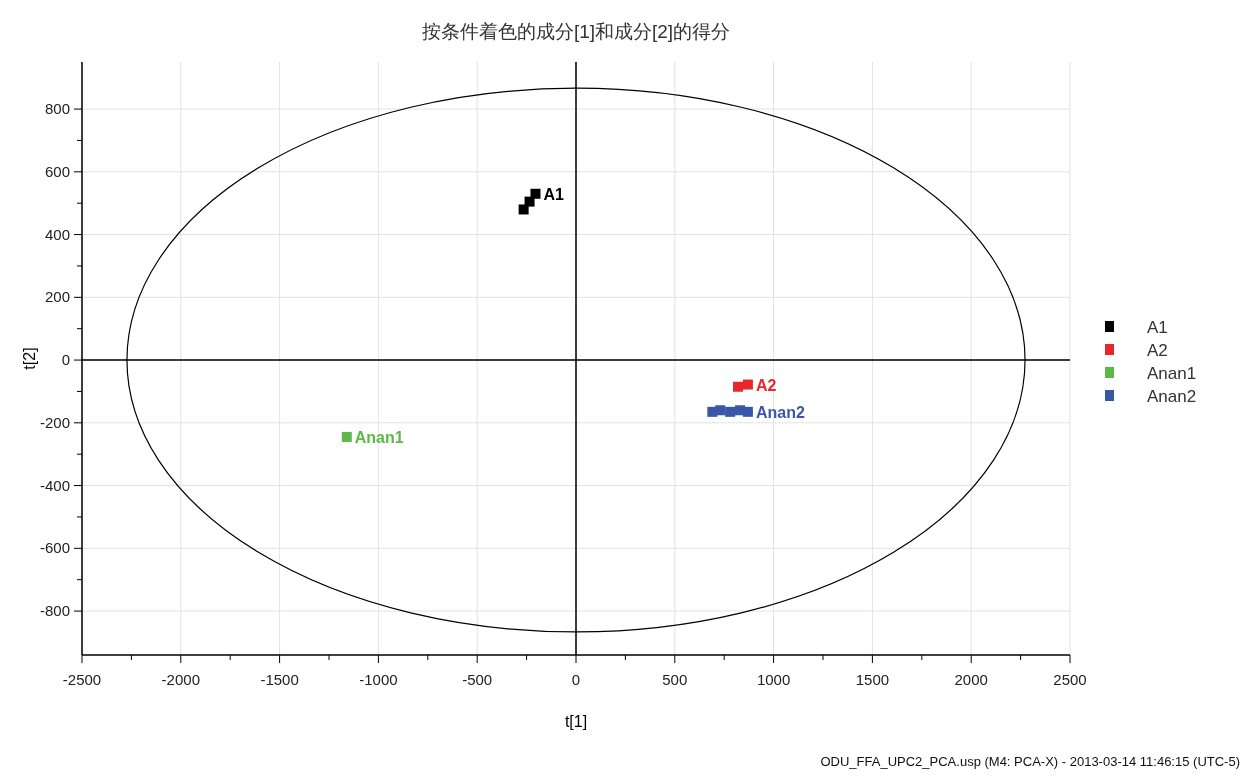 The width and height of the screenshot is (1250, 784). I want to click on y-tick-label: 0, so click(65, 360).